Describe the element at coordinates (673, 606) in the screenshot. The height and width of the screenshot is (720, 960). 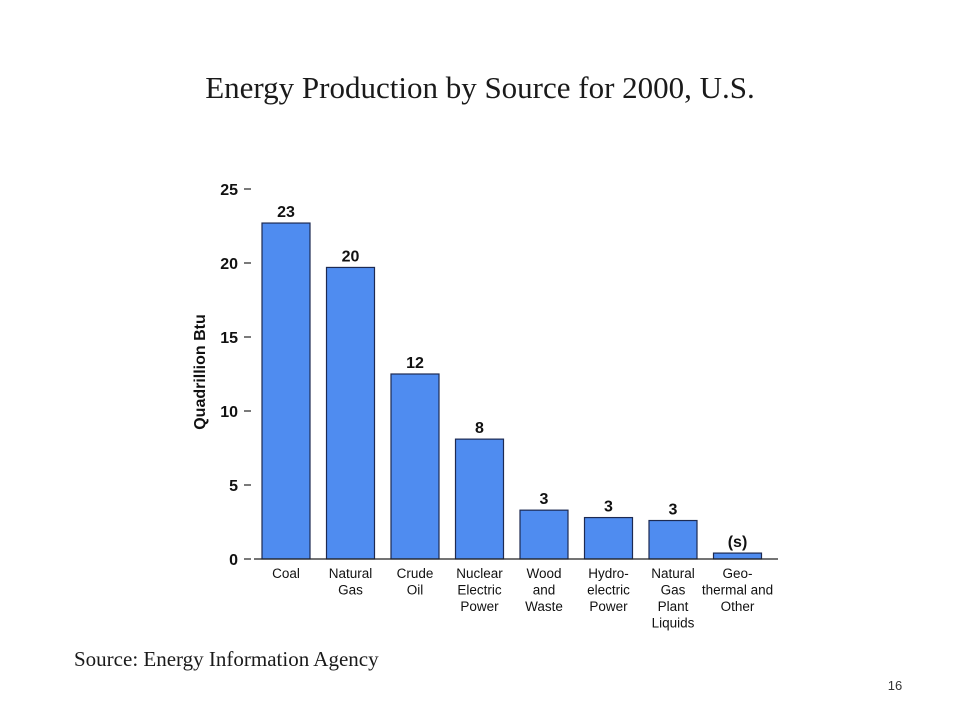
I see `x-category-label: Plant` at that location.